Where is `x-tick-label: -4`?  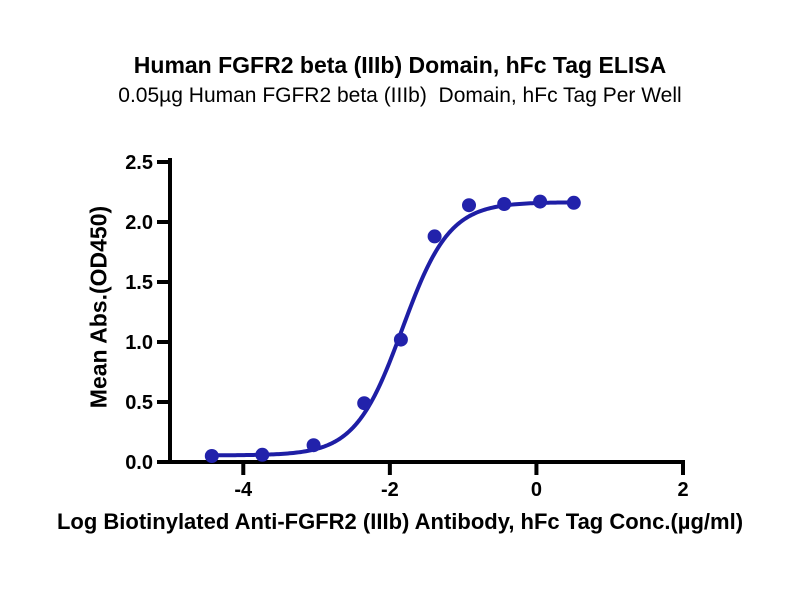
x-tick-label: -4 is located at coordinates (243, 490).